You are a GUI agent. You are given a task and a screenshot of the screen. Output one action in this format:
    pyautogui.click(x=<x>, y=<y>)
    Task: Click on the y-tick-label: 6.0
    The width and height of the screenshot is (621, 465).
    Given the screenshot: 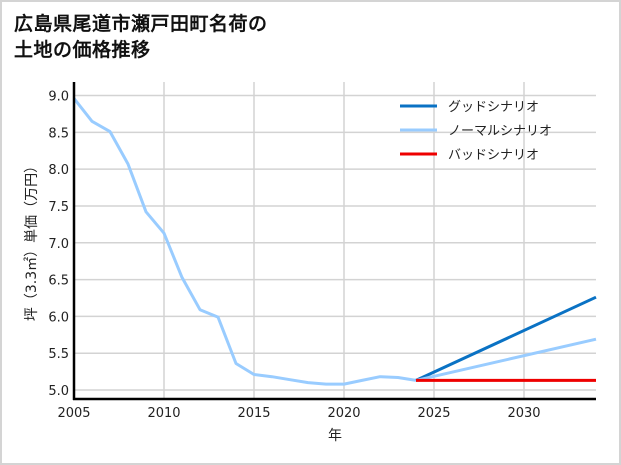 What is the action you would take?
    pyautogui.click(x=58, y=317)
    